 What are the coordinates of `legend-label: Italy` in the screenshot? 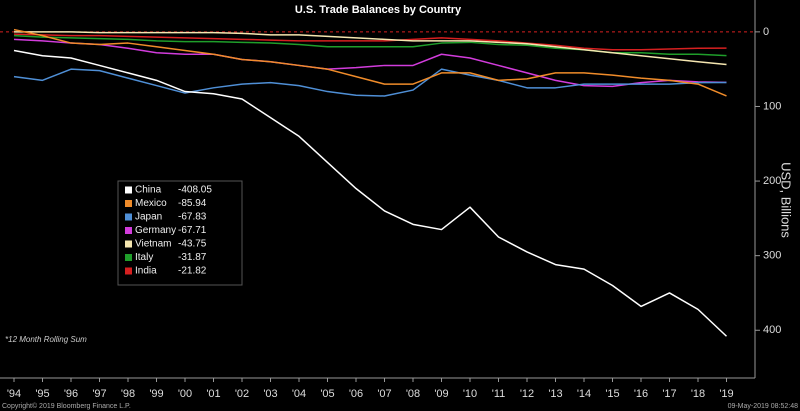 It's located at (144, 257).